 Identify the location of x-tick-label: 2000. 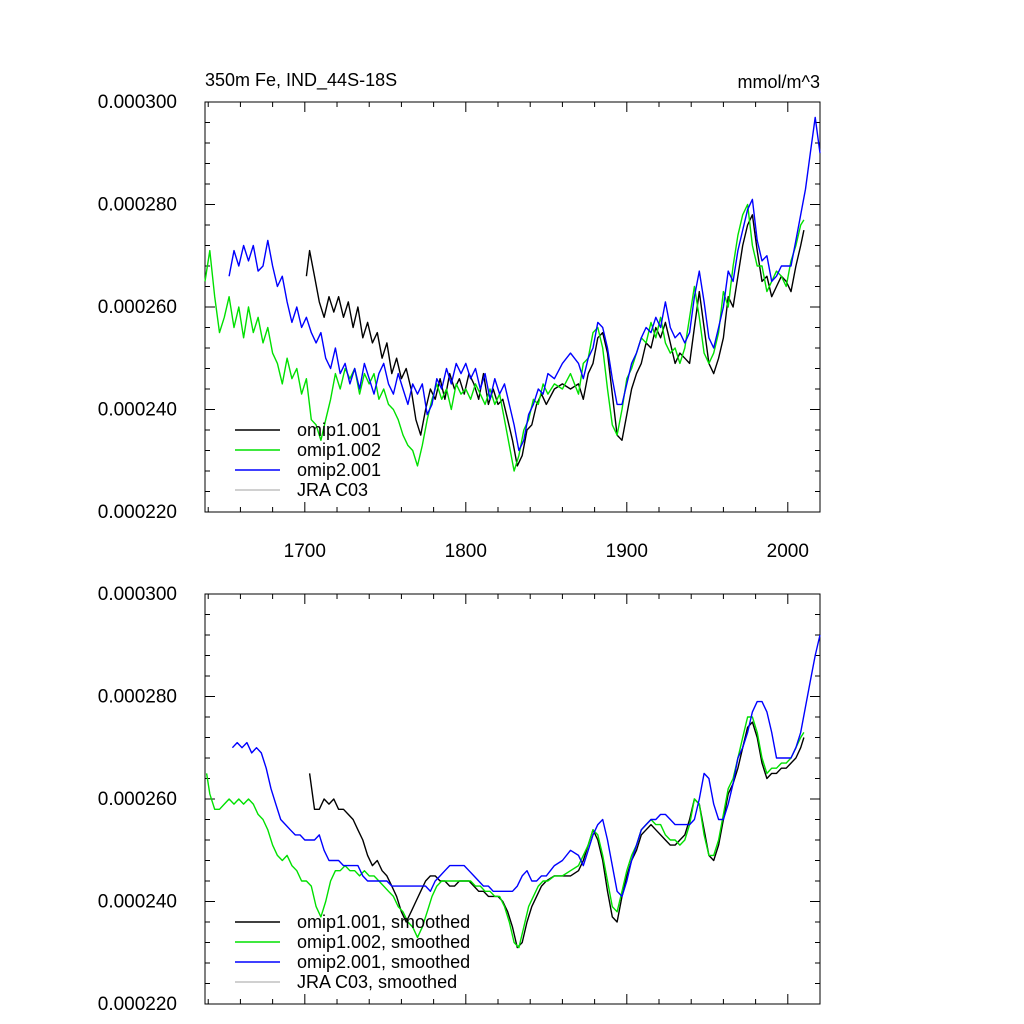
(788, 551).